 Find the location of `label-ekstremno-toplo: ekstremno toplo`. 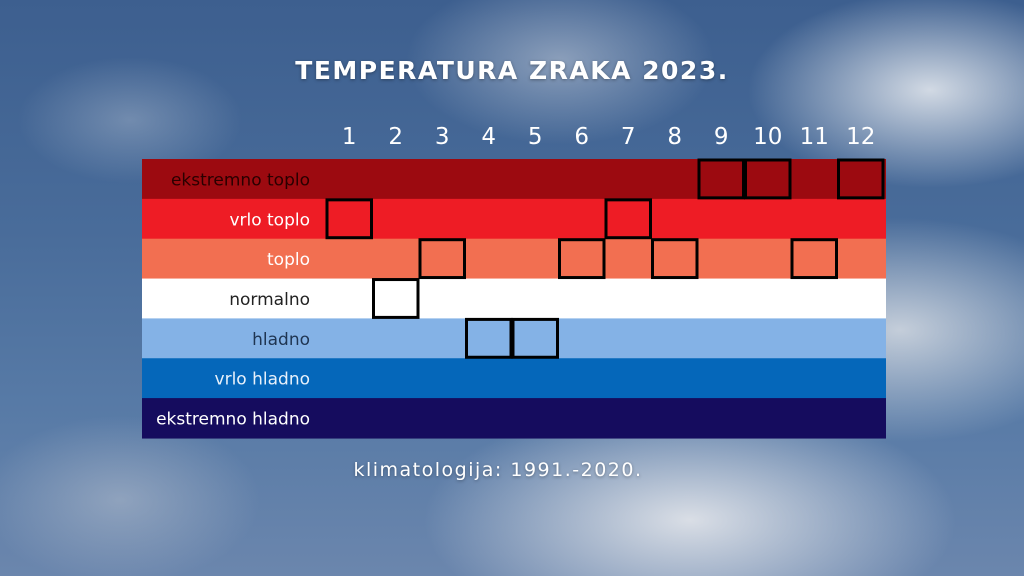

label-ekstremno-toplo: ekstremno toplo is located at coordinates (240, 180).